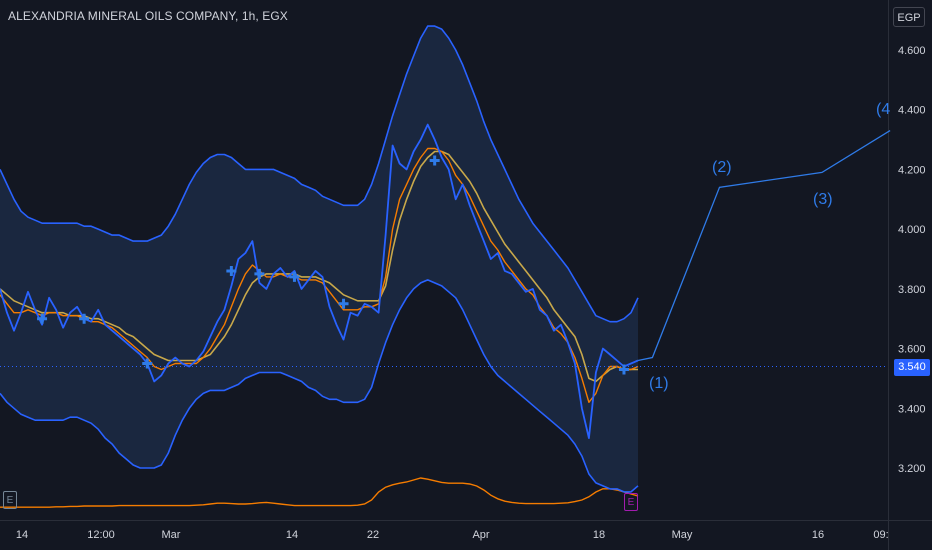  What do you see at coordinates (480, 535) in the screenshot?
I see `time-tick-label: Apr` at bounding box center [480, 535].